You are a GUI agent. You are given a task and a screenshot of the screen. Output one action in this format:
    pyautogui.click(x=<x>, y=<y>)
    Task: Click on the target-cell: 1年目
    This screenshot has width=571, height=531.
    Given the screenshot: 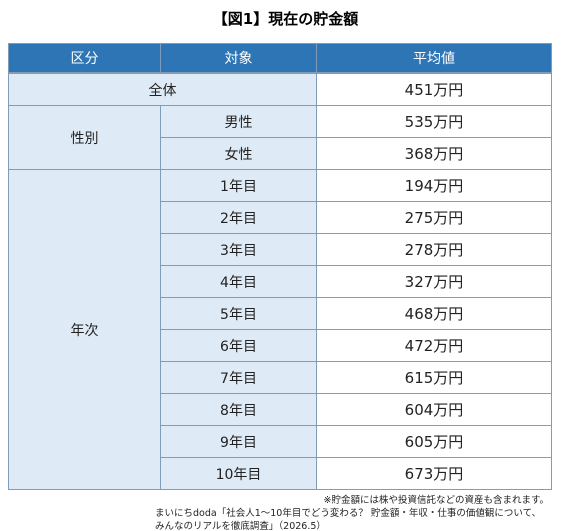 What is the action you would take?
    pyautogui.click(x=238, y=185)
    